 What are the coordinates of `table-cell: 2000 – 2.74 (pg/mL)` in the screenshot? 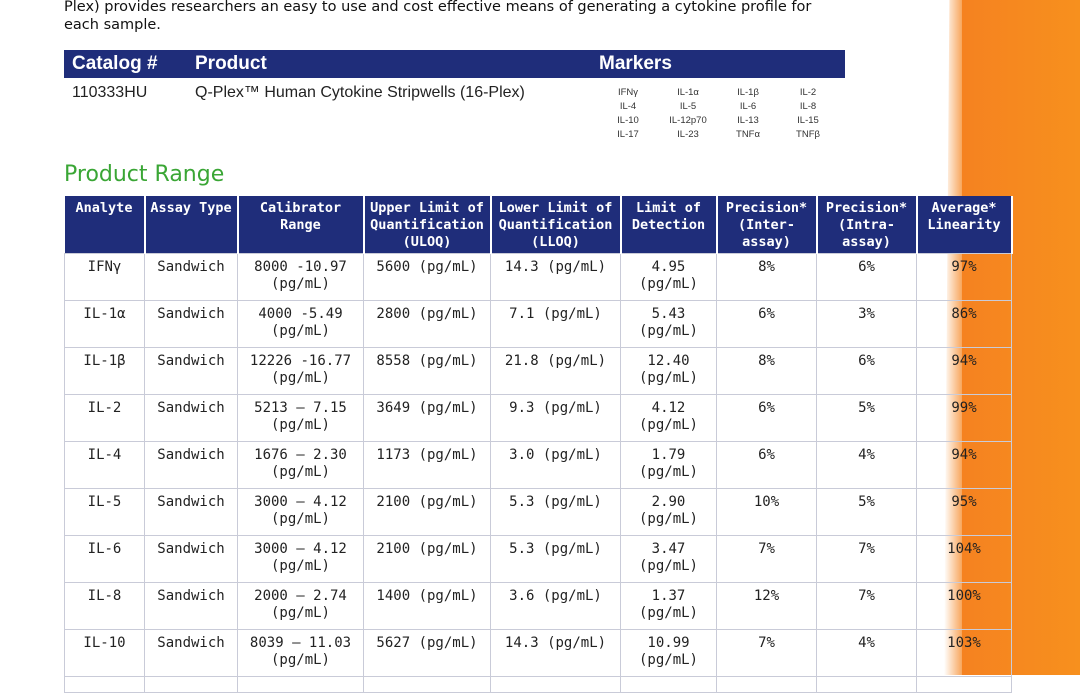 It's located at (300, 606).